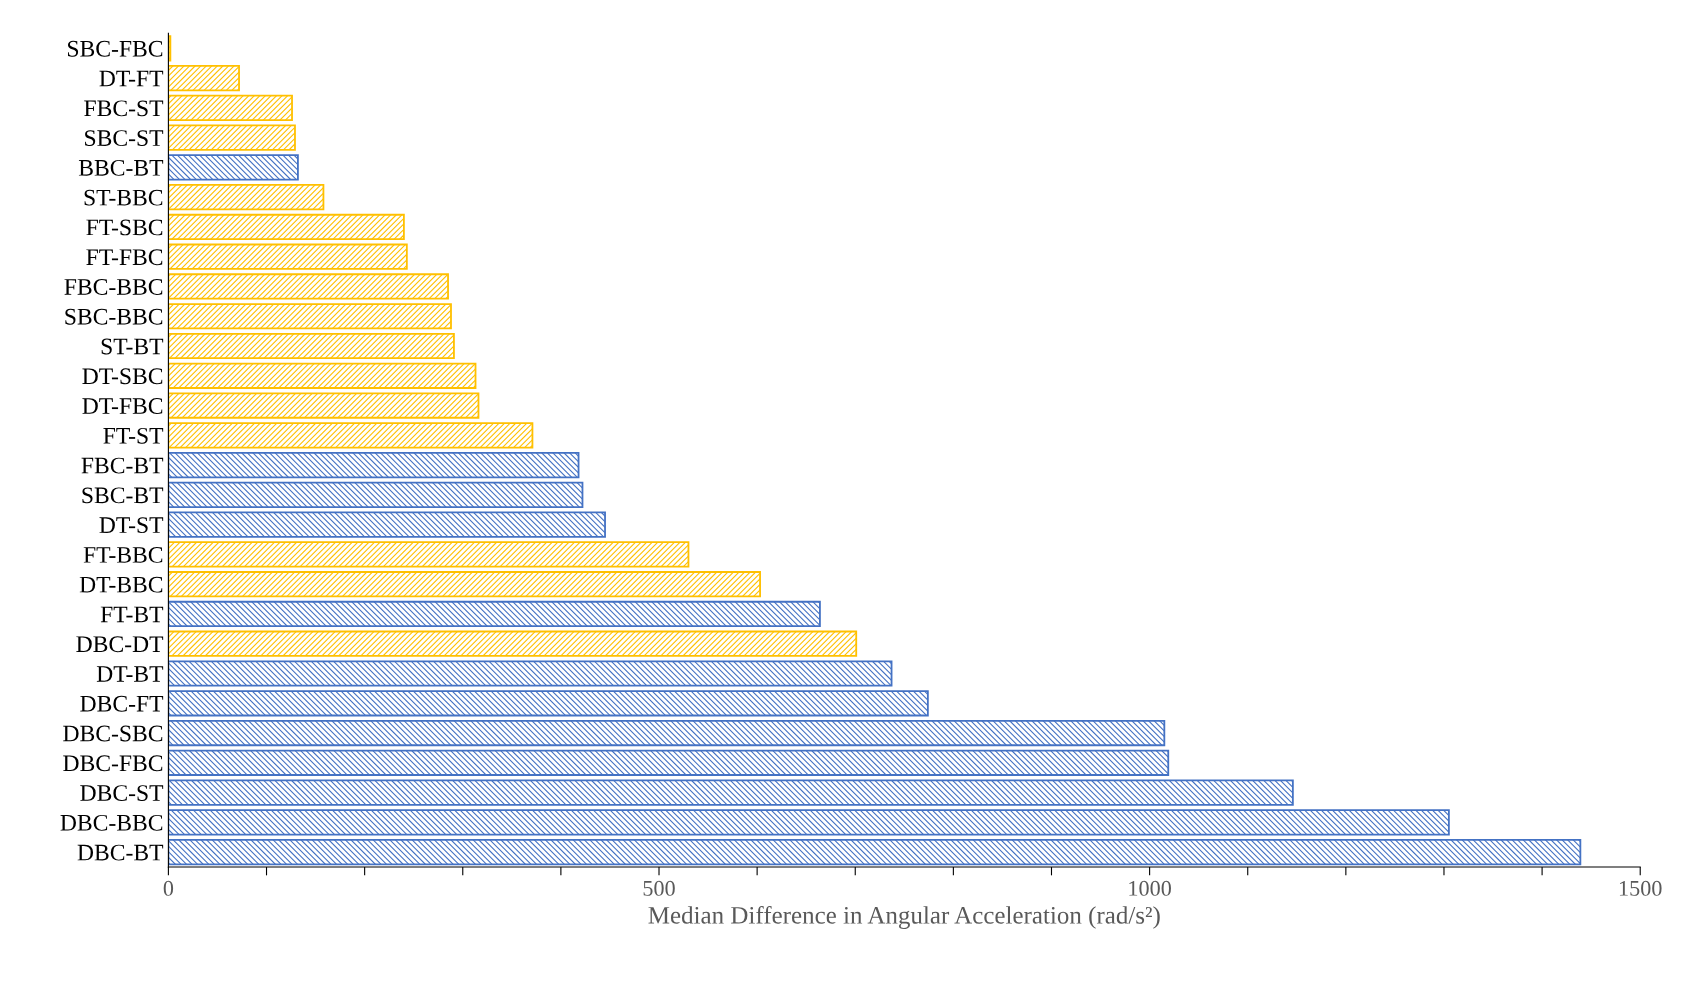 This screenshot has width=1684, height=983. What do you see at coordinates (122, 703) in the screenshot?
I see `y-tick-label: DBC-FT` at bounding box center [122, 703].